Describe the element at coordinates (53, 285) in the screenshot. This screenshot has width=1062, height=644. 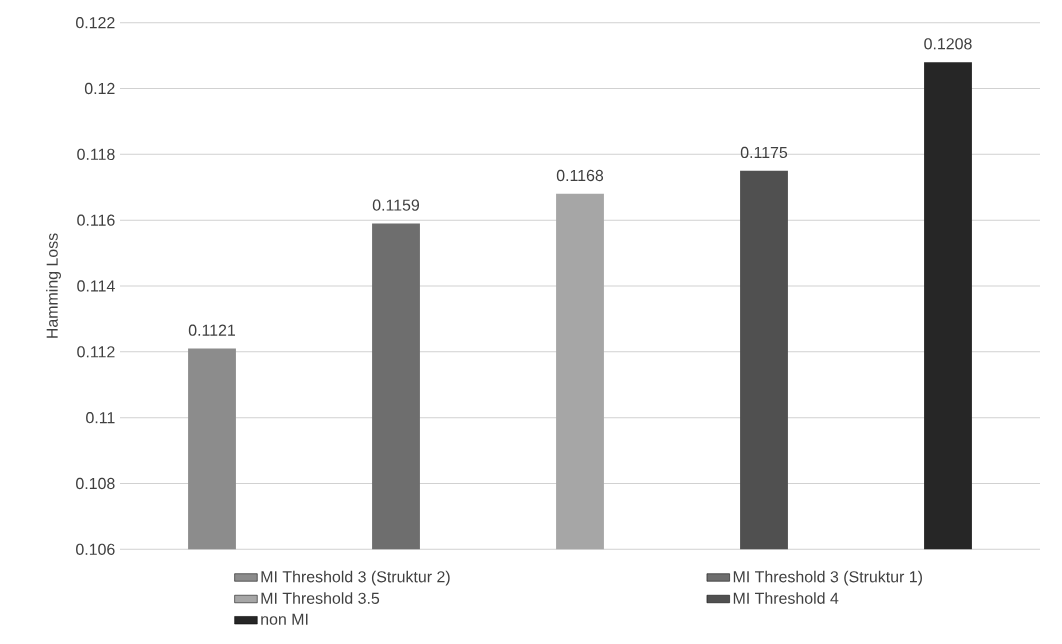
I see `y-axis-title: Hamming Loss` at that location.